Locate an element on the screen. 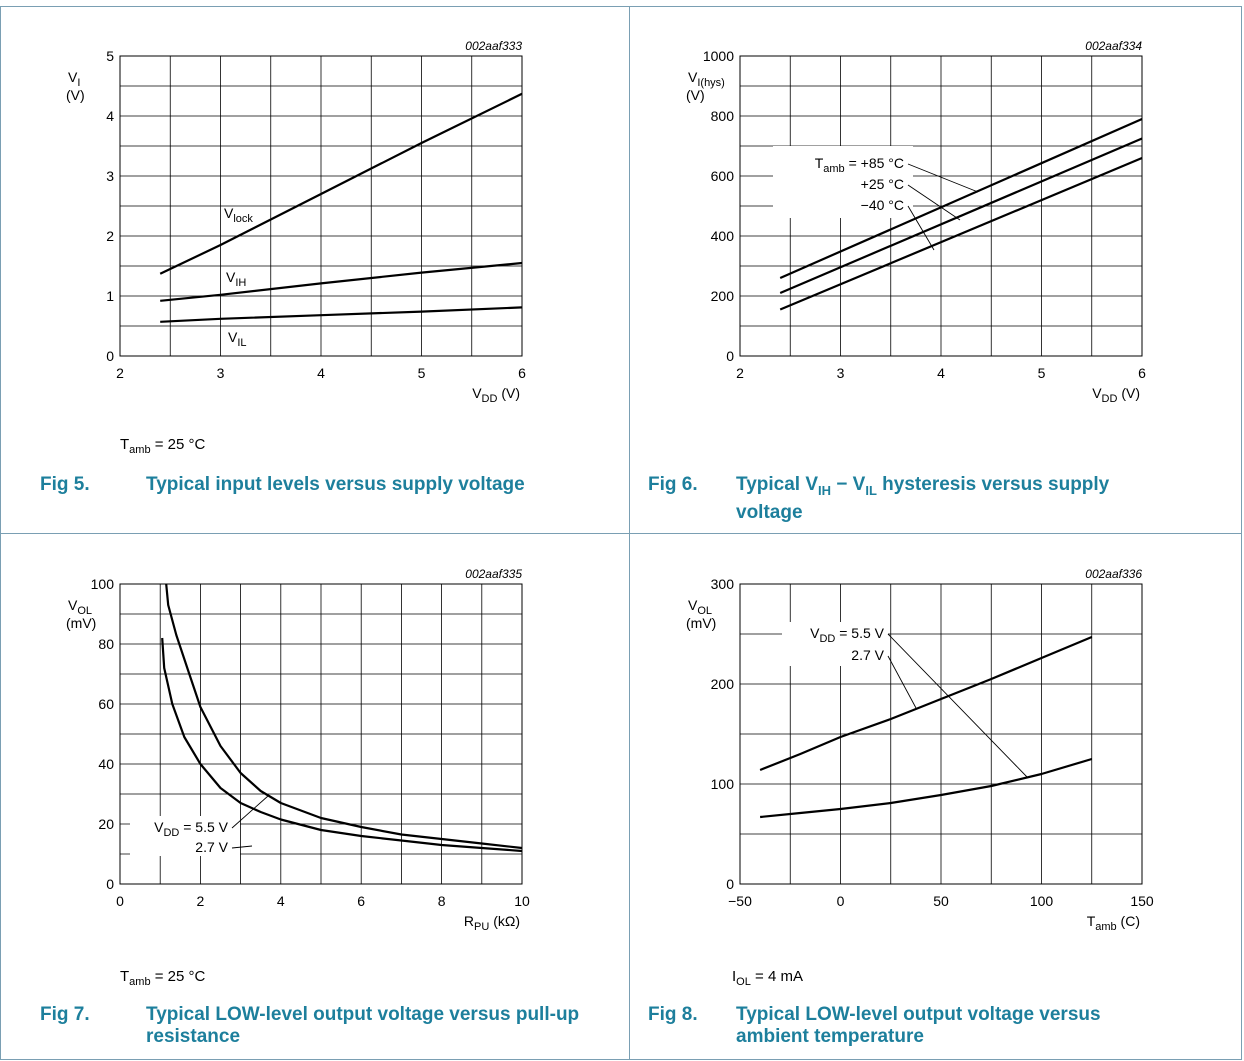  series-label: VDD = 5.5 V is located at coordinates (191, 829).